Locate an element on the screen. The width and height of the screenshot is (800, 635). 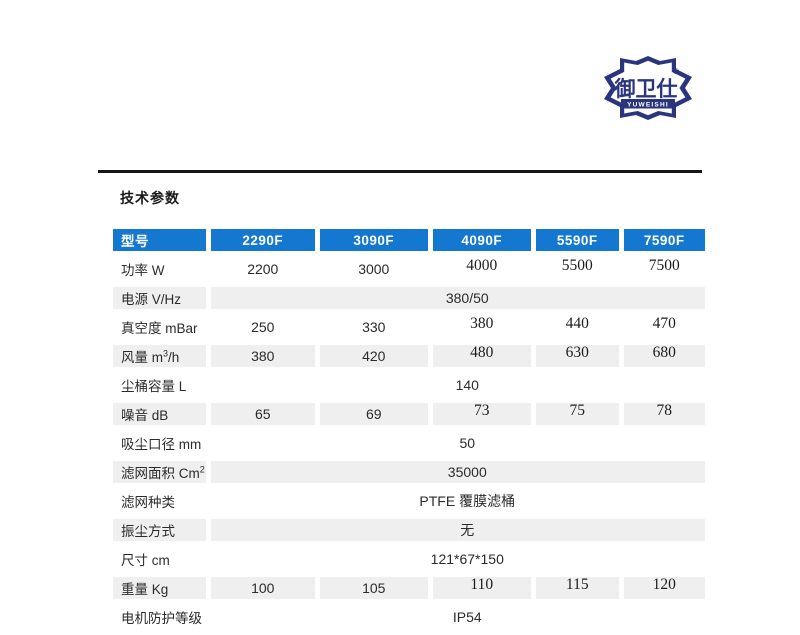
value-text: 5500 is located at coordinates (577, 265).